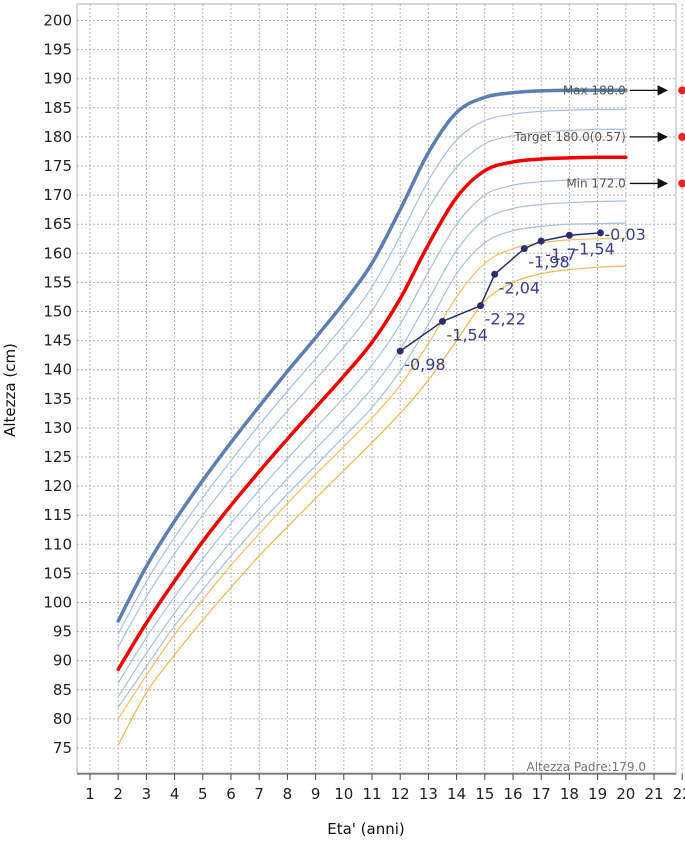 The height and width of the screenshot is (841, 685). What do you see at coordinates (259, 794) in the screenshot?
I see `x-tick-label: 7` at bounding box center [259, 794].